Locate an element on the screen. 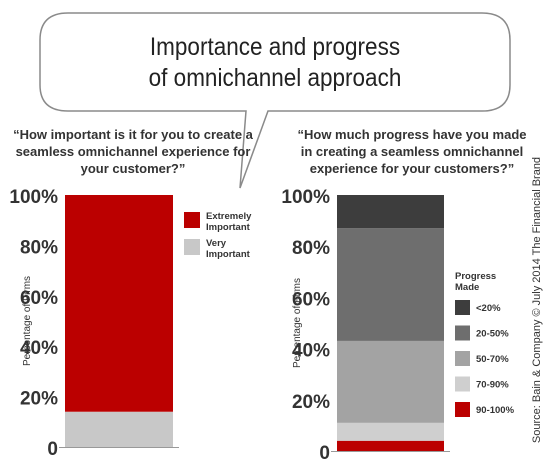  legend-title: Progress is located at coordinates (475, 276).